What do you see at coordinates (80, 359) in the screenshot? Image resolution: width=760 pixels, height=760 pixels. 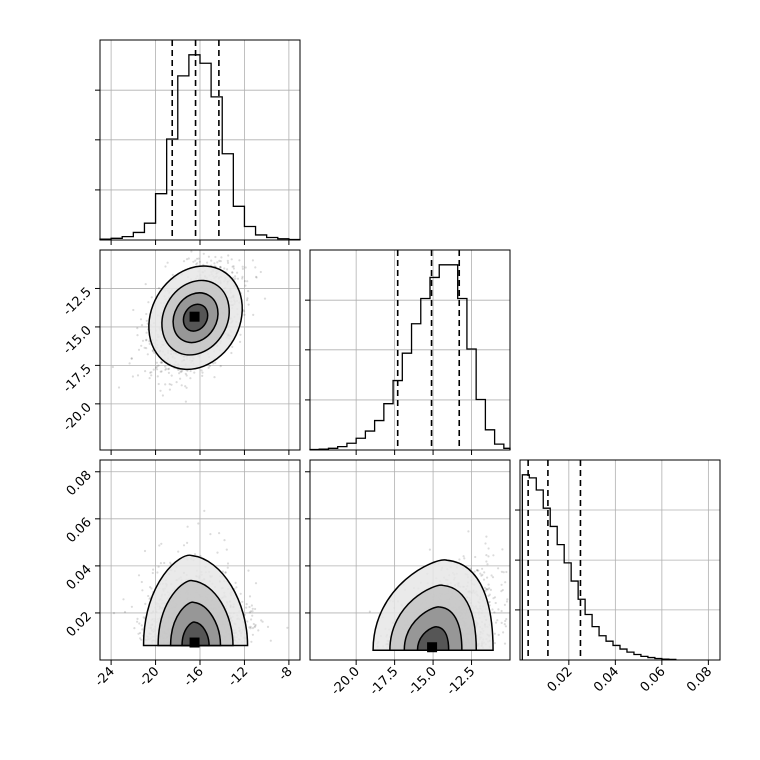 I see `p0_vs_p1-y-ticks: -12.5 -15.0 -17.5 -20.0` at bounding box center [80, 359].